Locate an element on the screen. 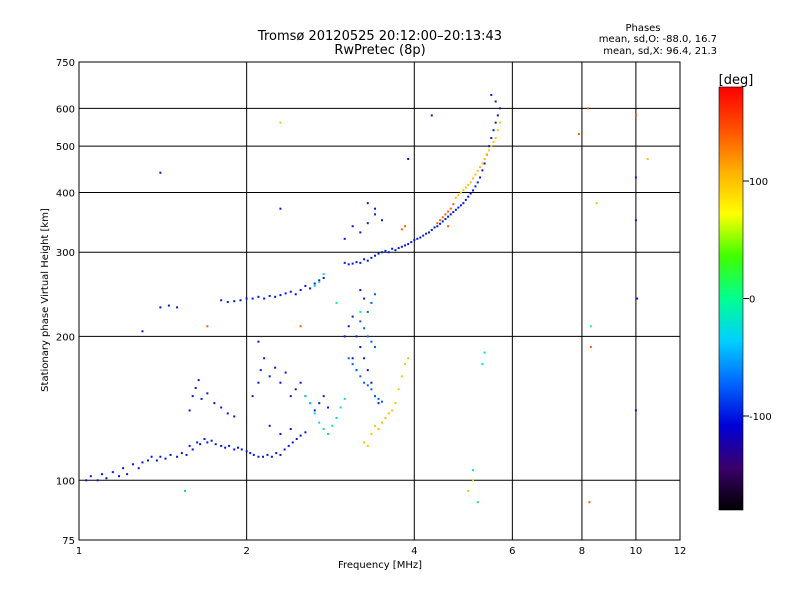 Image resolution: width=800 pixels, height=600 pixels. x-tick-label: 1 is located at coordinates (79, 551).